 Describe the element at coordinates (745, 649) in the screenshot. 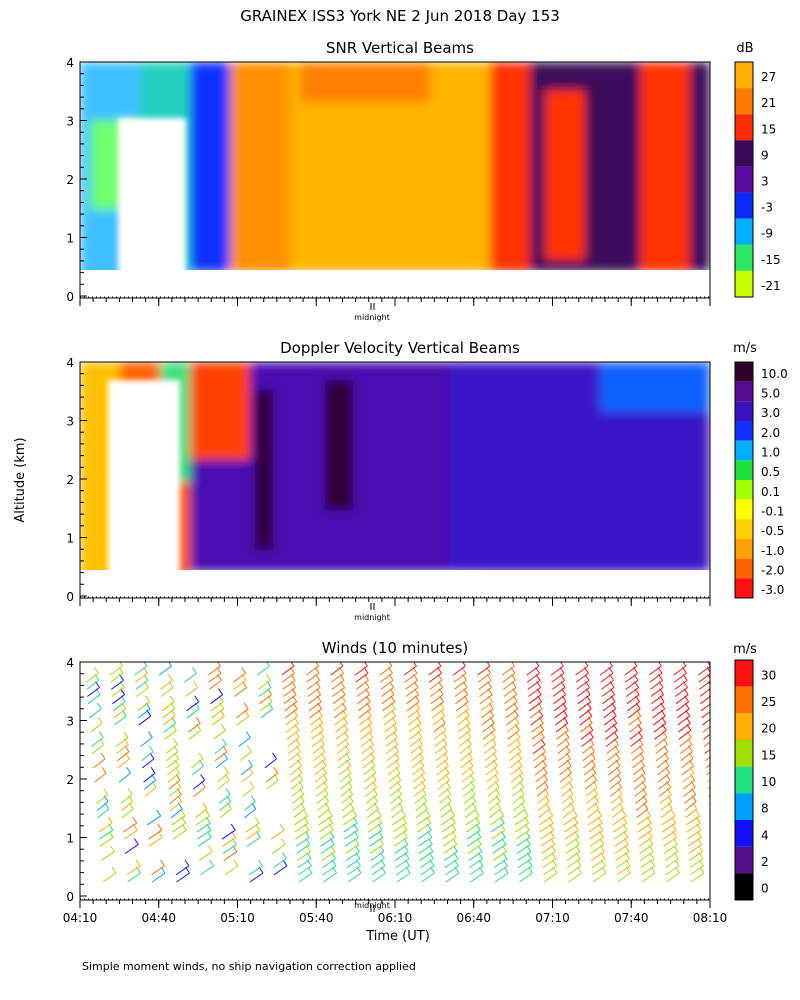

I see `winds-colorbar-unit: m/s` at that location.